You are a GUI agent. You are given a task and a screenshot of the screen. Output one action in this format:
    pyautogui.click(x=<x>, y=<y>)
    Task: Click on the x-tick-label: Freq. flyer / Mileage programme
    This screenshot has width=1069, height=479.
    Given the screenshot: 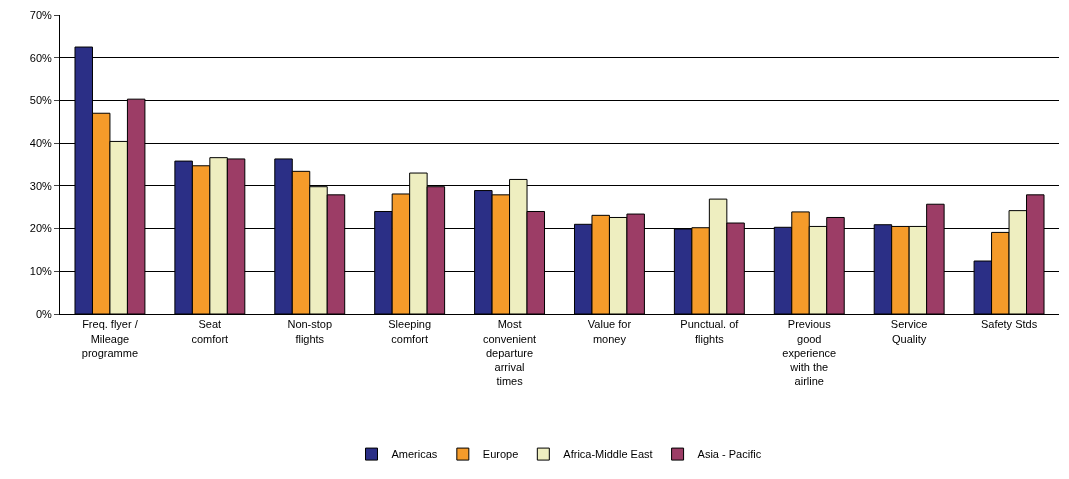 What is the action you would take?
    pyautogui.click(x=110, y=338)
    